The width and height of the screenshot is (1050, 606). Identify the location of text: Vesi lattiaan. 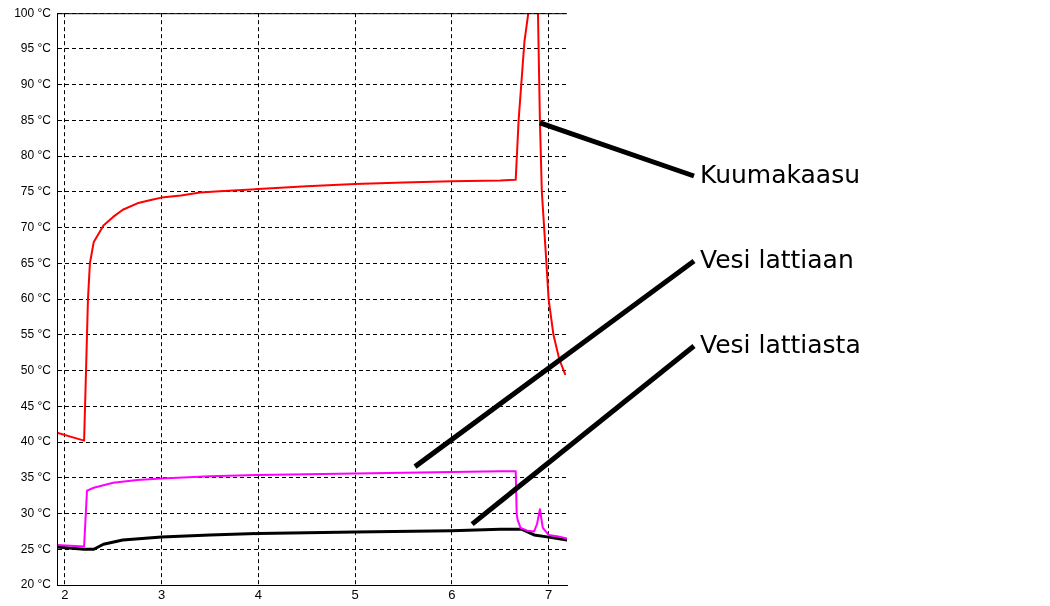
(777, 259).